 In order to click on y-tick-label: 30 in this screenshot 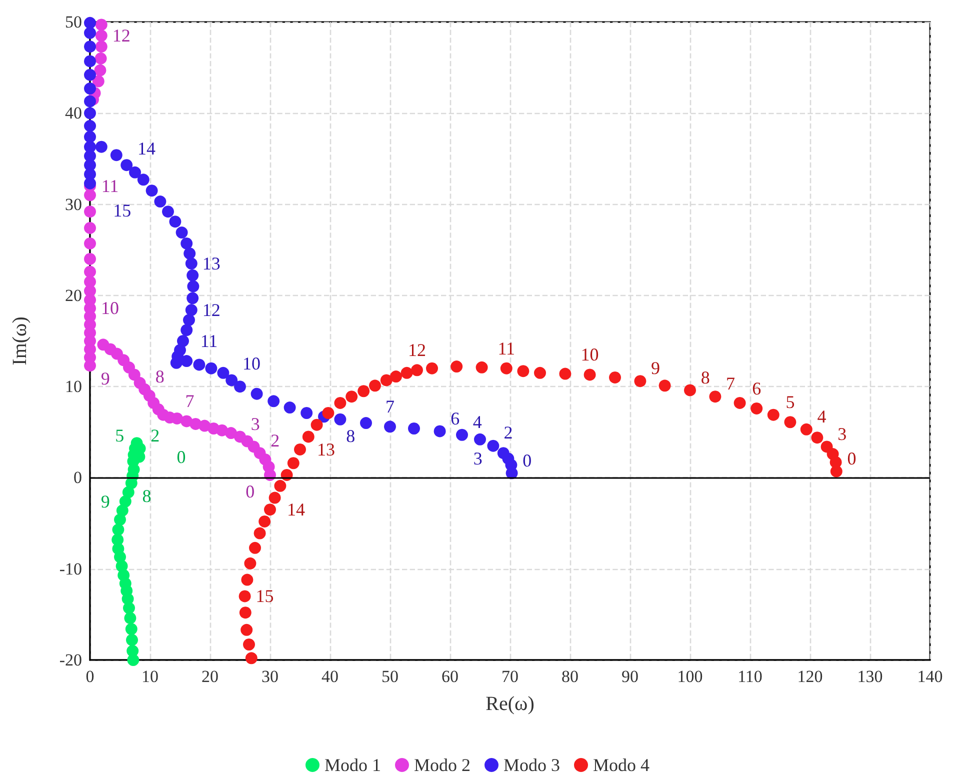, I will do `click(73, 204)`.